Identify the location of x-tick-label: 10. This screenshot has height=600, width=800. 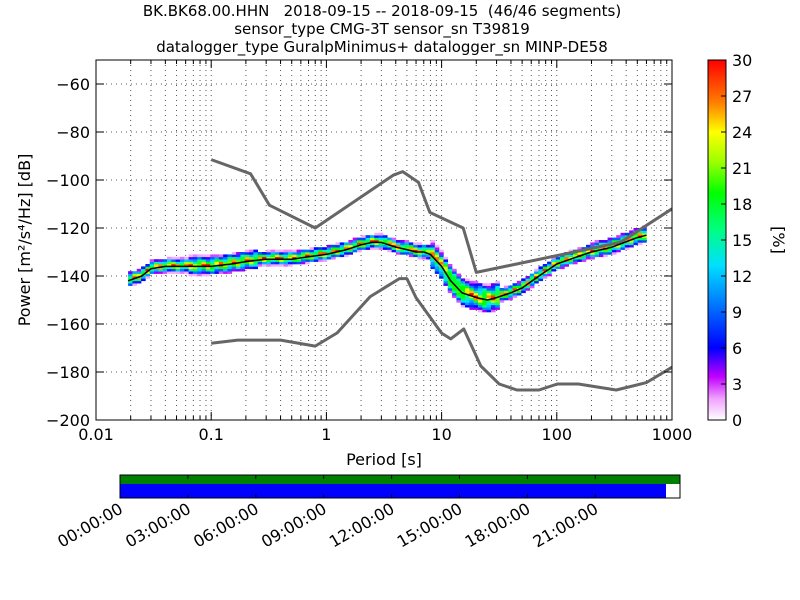
(441, 434).